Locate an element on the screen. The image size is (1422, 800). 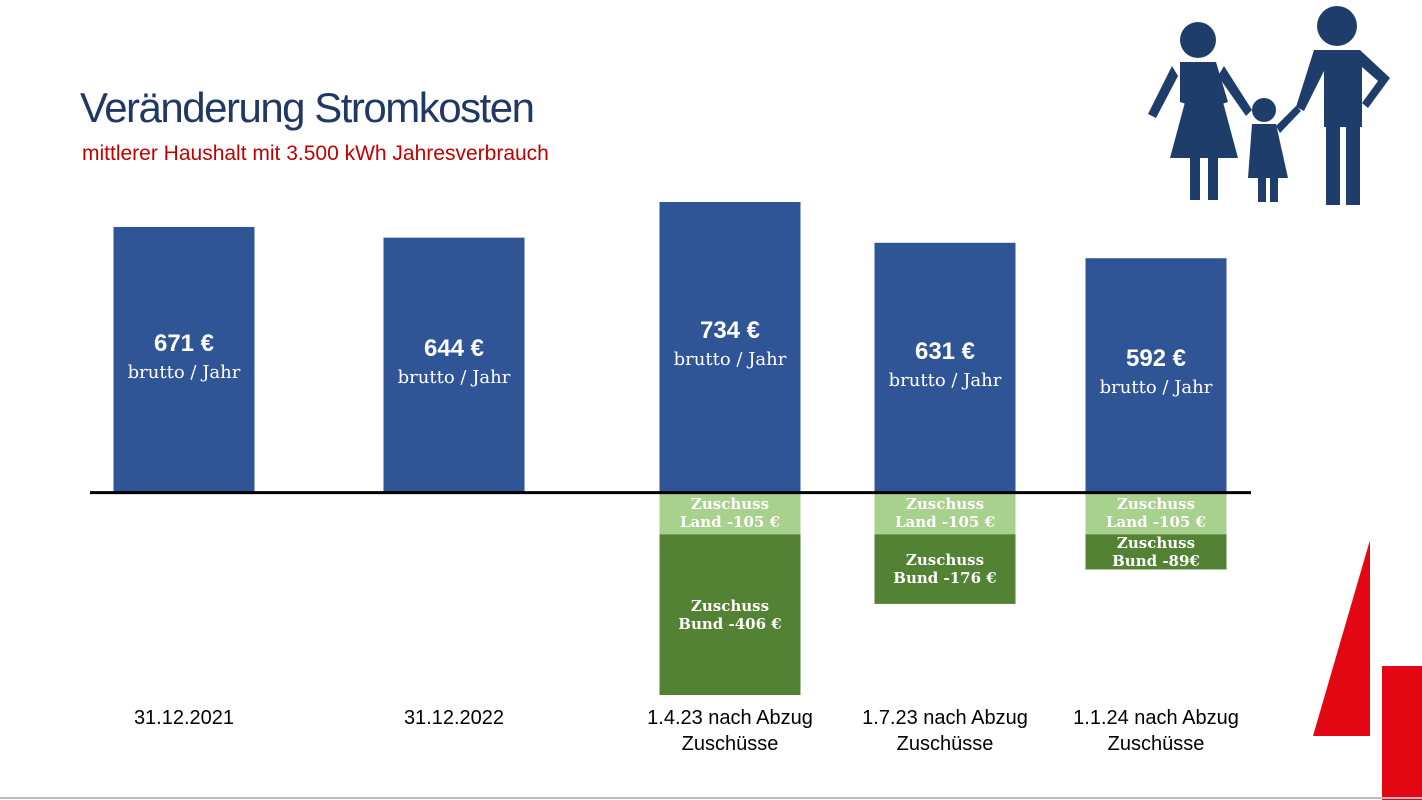
corner-decoration is located at coordinates (1367, 670).